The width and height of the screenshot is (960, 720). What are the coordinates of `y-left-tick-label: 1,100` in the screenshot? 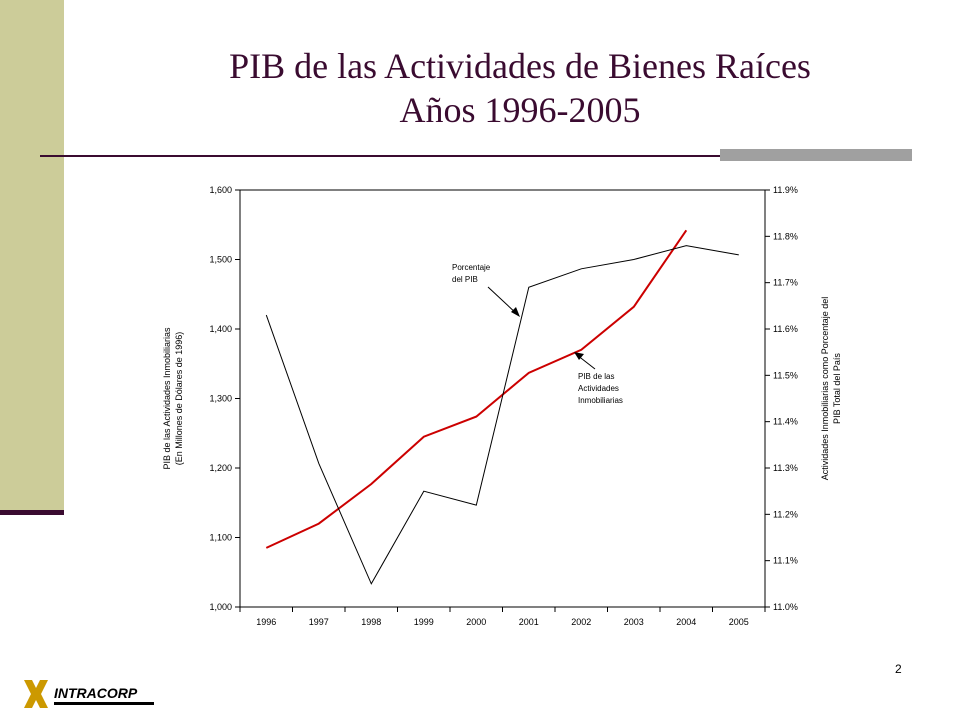 It's located at (220, 538).